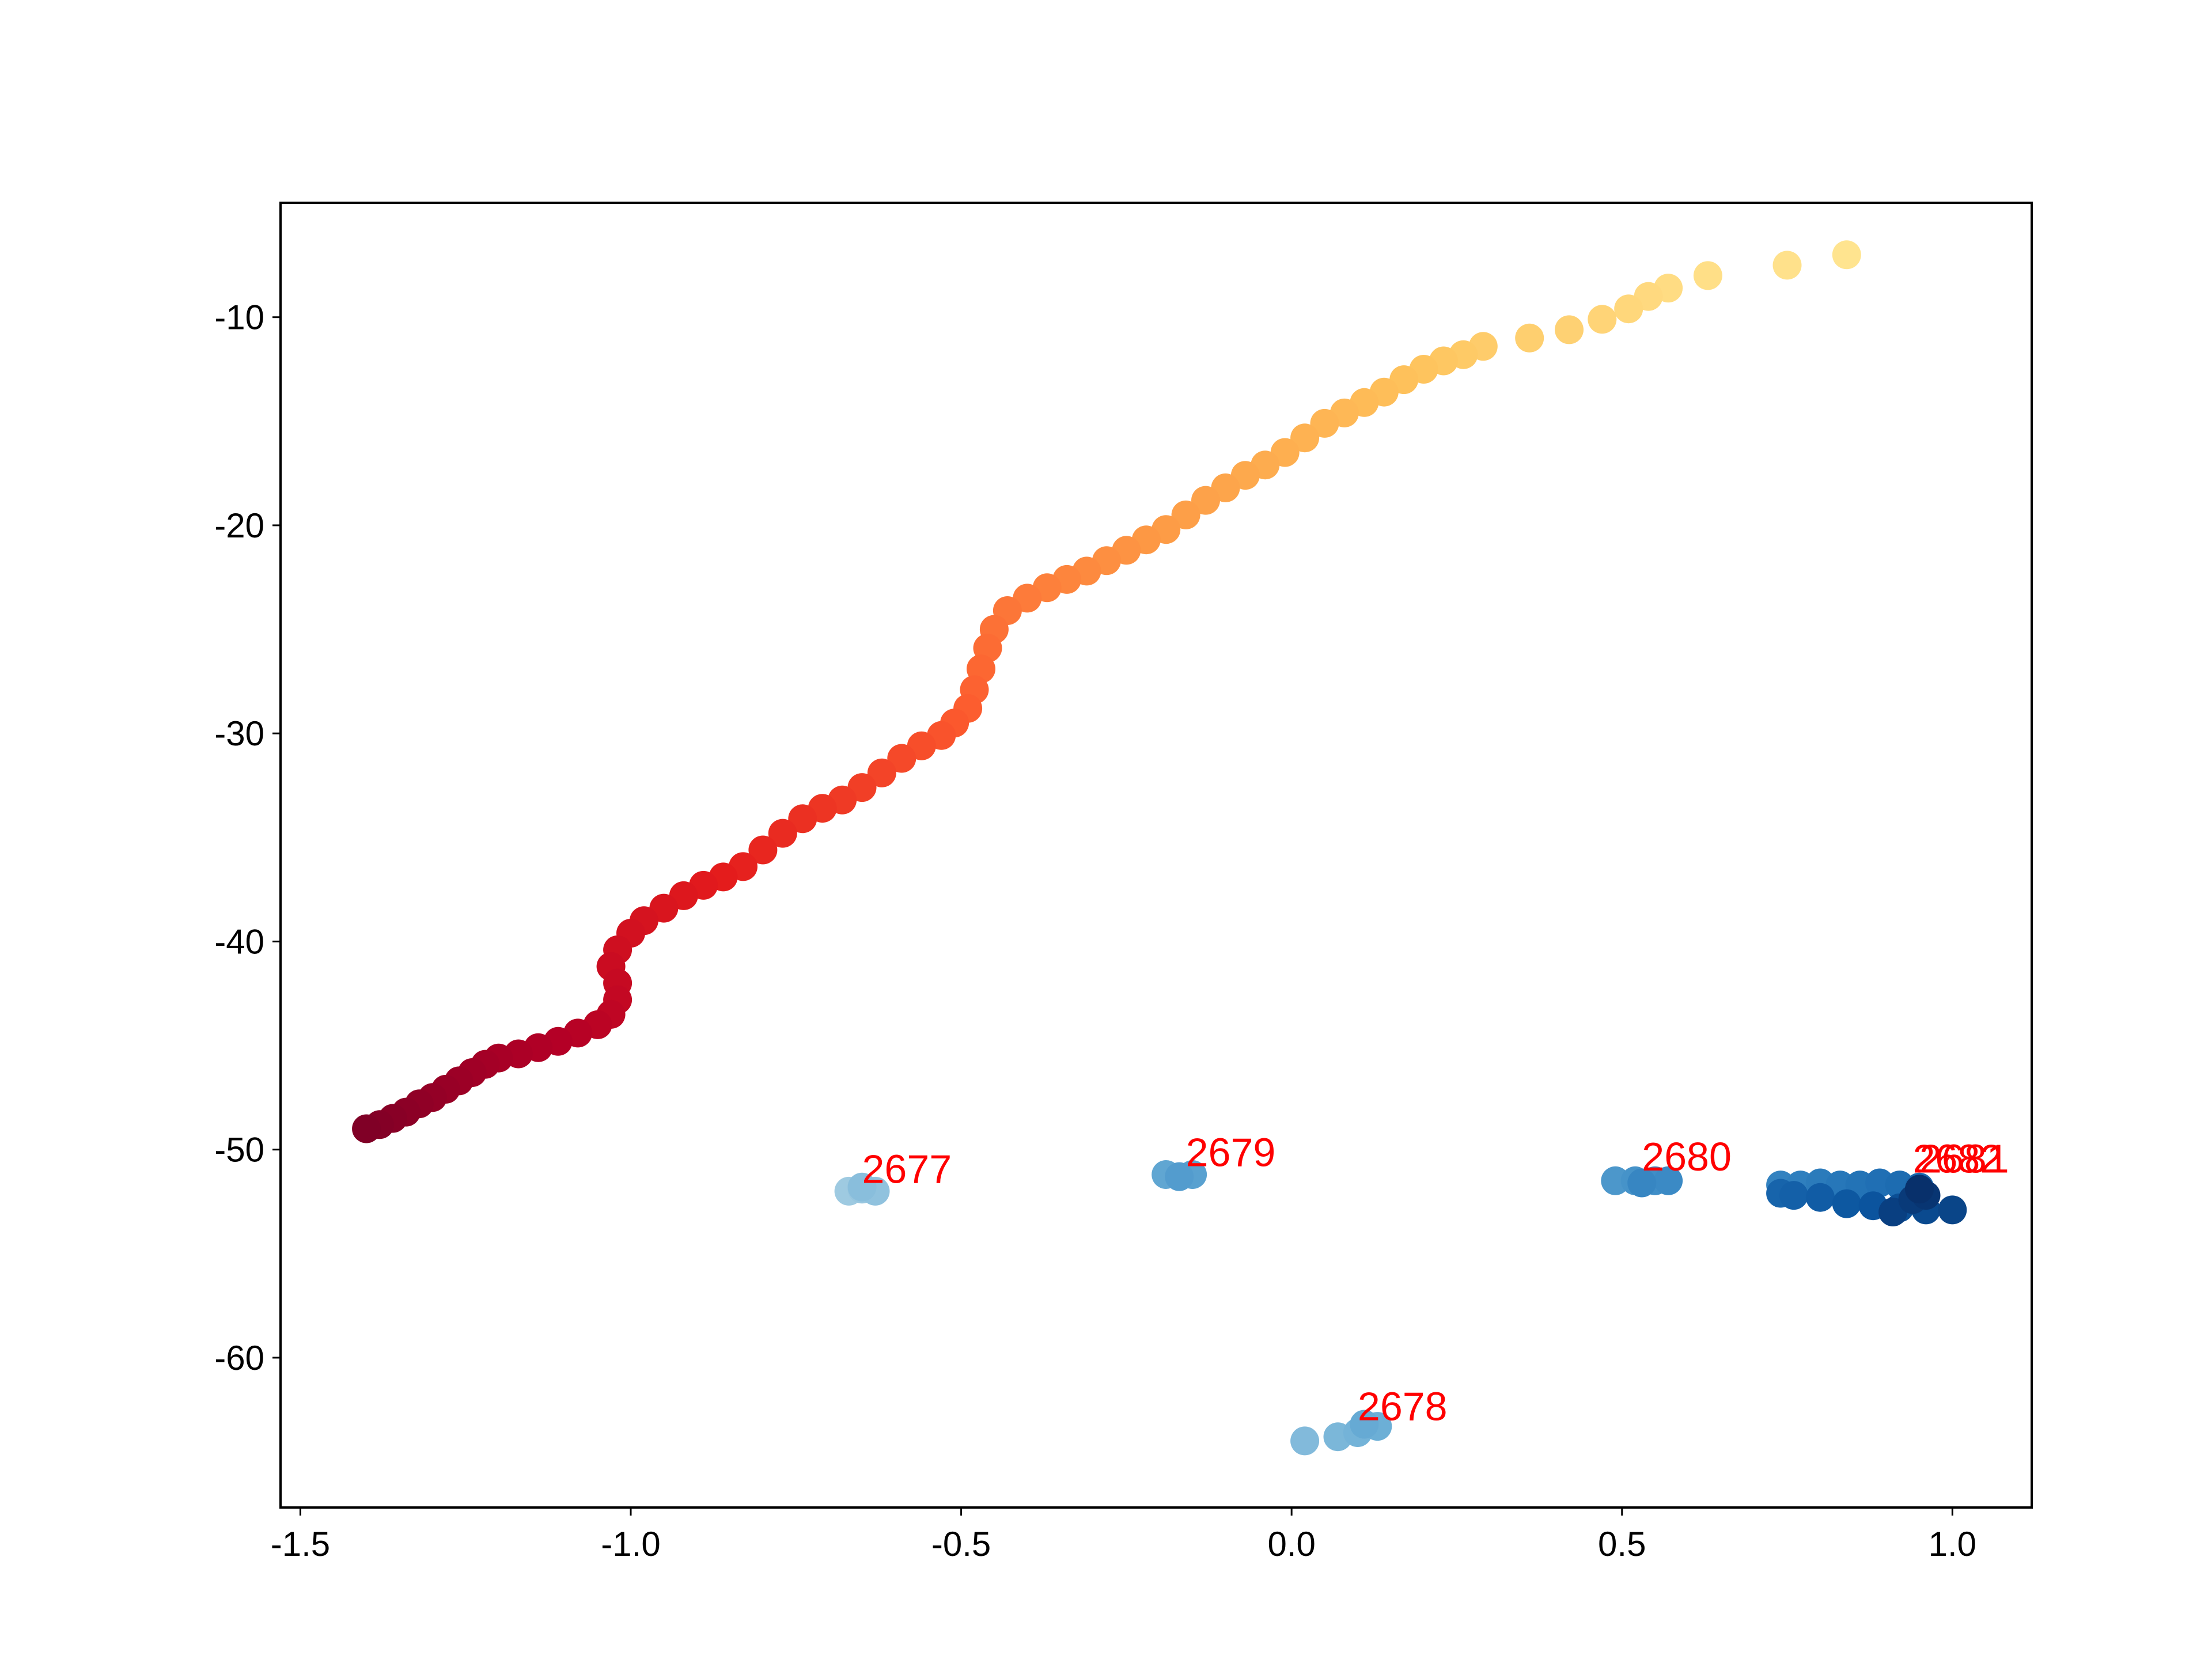 Image resolution: width=2212 pixels, height=1659 pixels. Describe the element at coordinates (239, 941) in the screenshot. I see `y-tick-label: -40` at that location.